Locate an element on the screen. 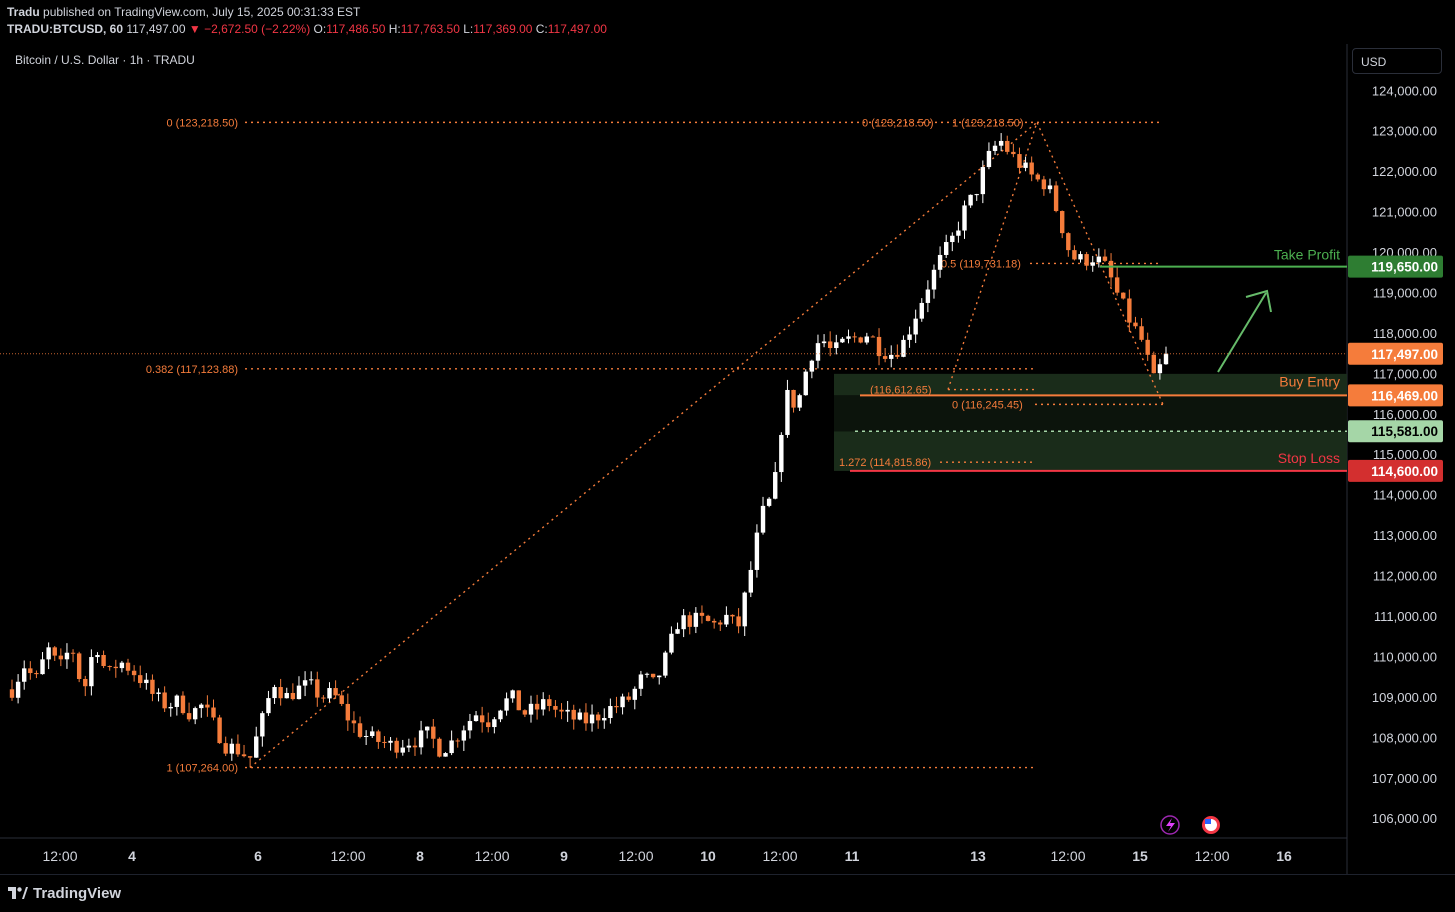  symbol-label: TRADU:BTCUSD, 60 is located at coordinates (65, 29).